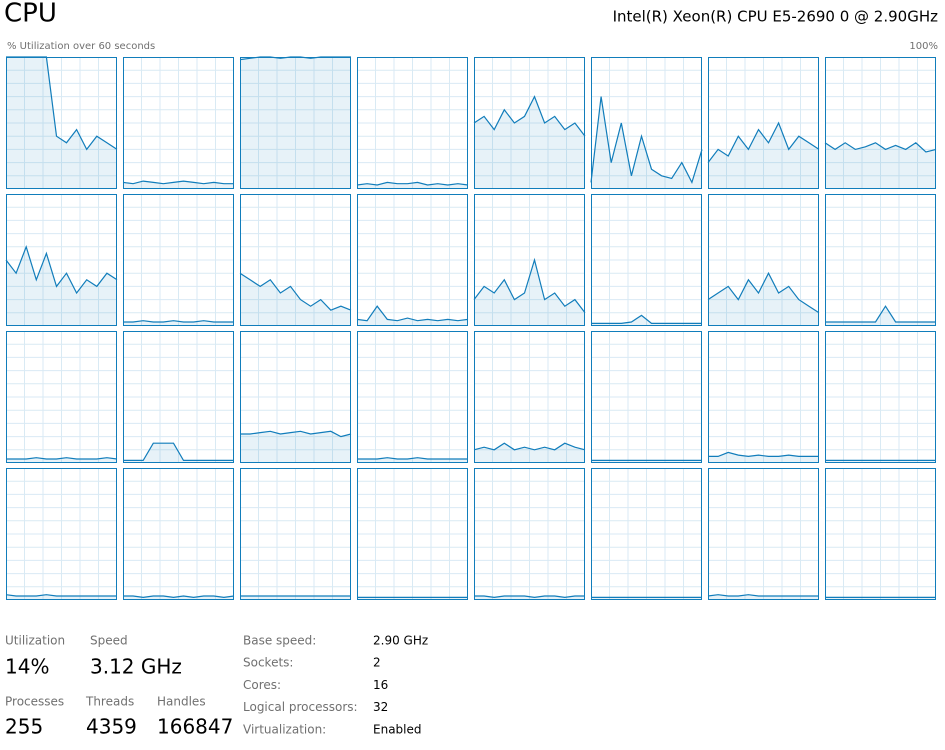 The width and height of the screenshot is (945, 750). What do you see at coordinates (776, 17) in the screenshot?
I see `cpu-name: Intel(R) Xeon(R) CPU E5-2690 0 @ 2.90GHz` at bounding box center [776, 17].